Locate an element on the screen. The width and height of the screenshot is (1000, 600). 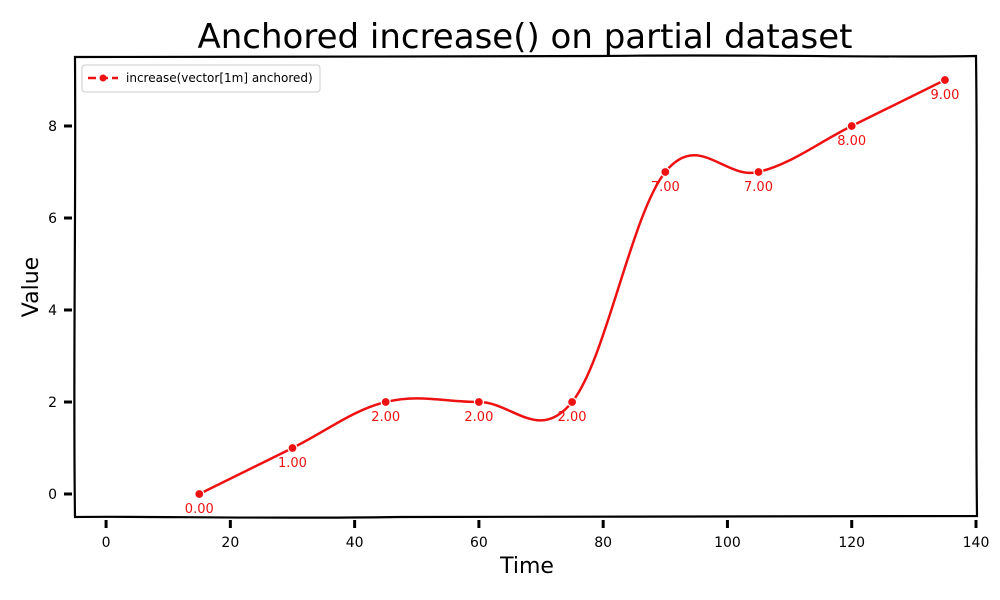
data-label: 1.00 is located at coordinates (292, 463).